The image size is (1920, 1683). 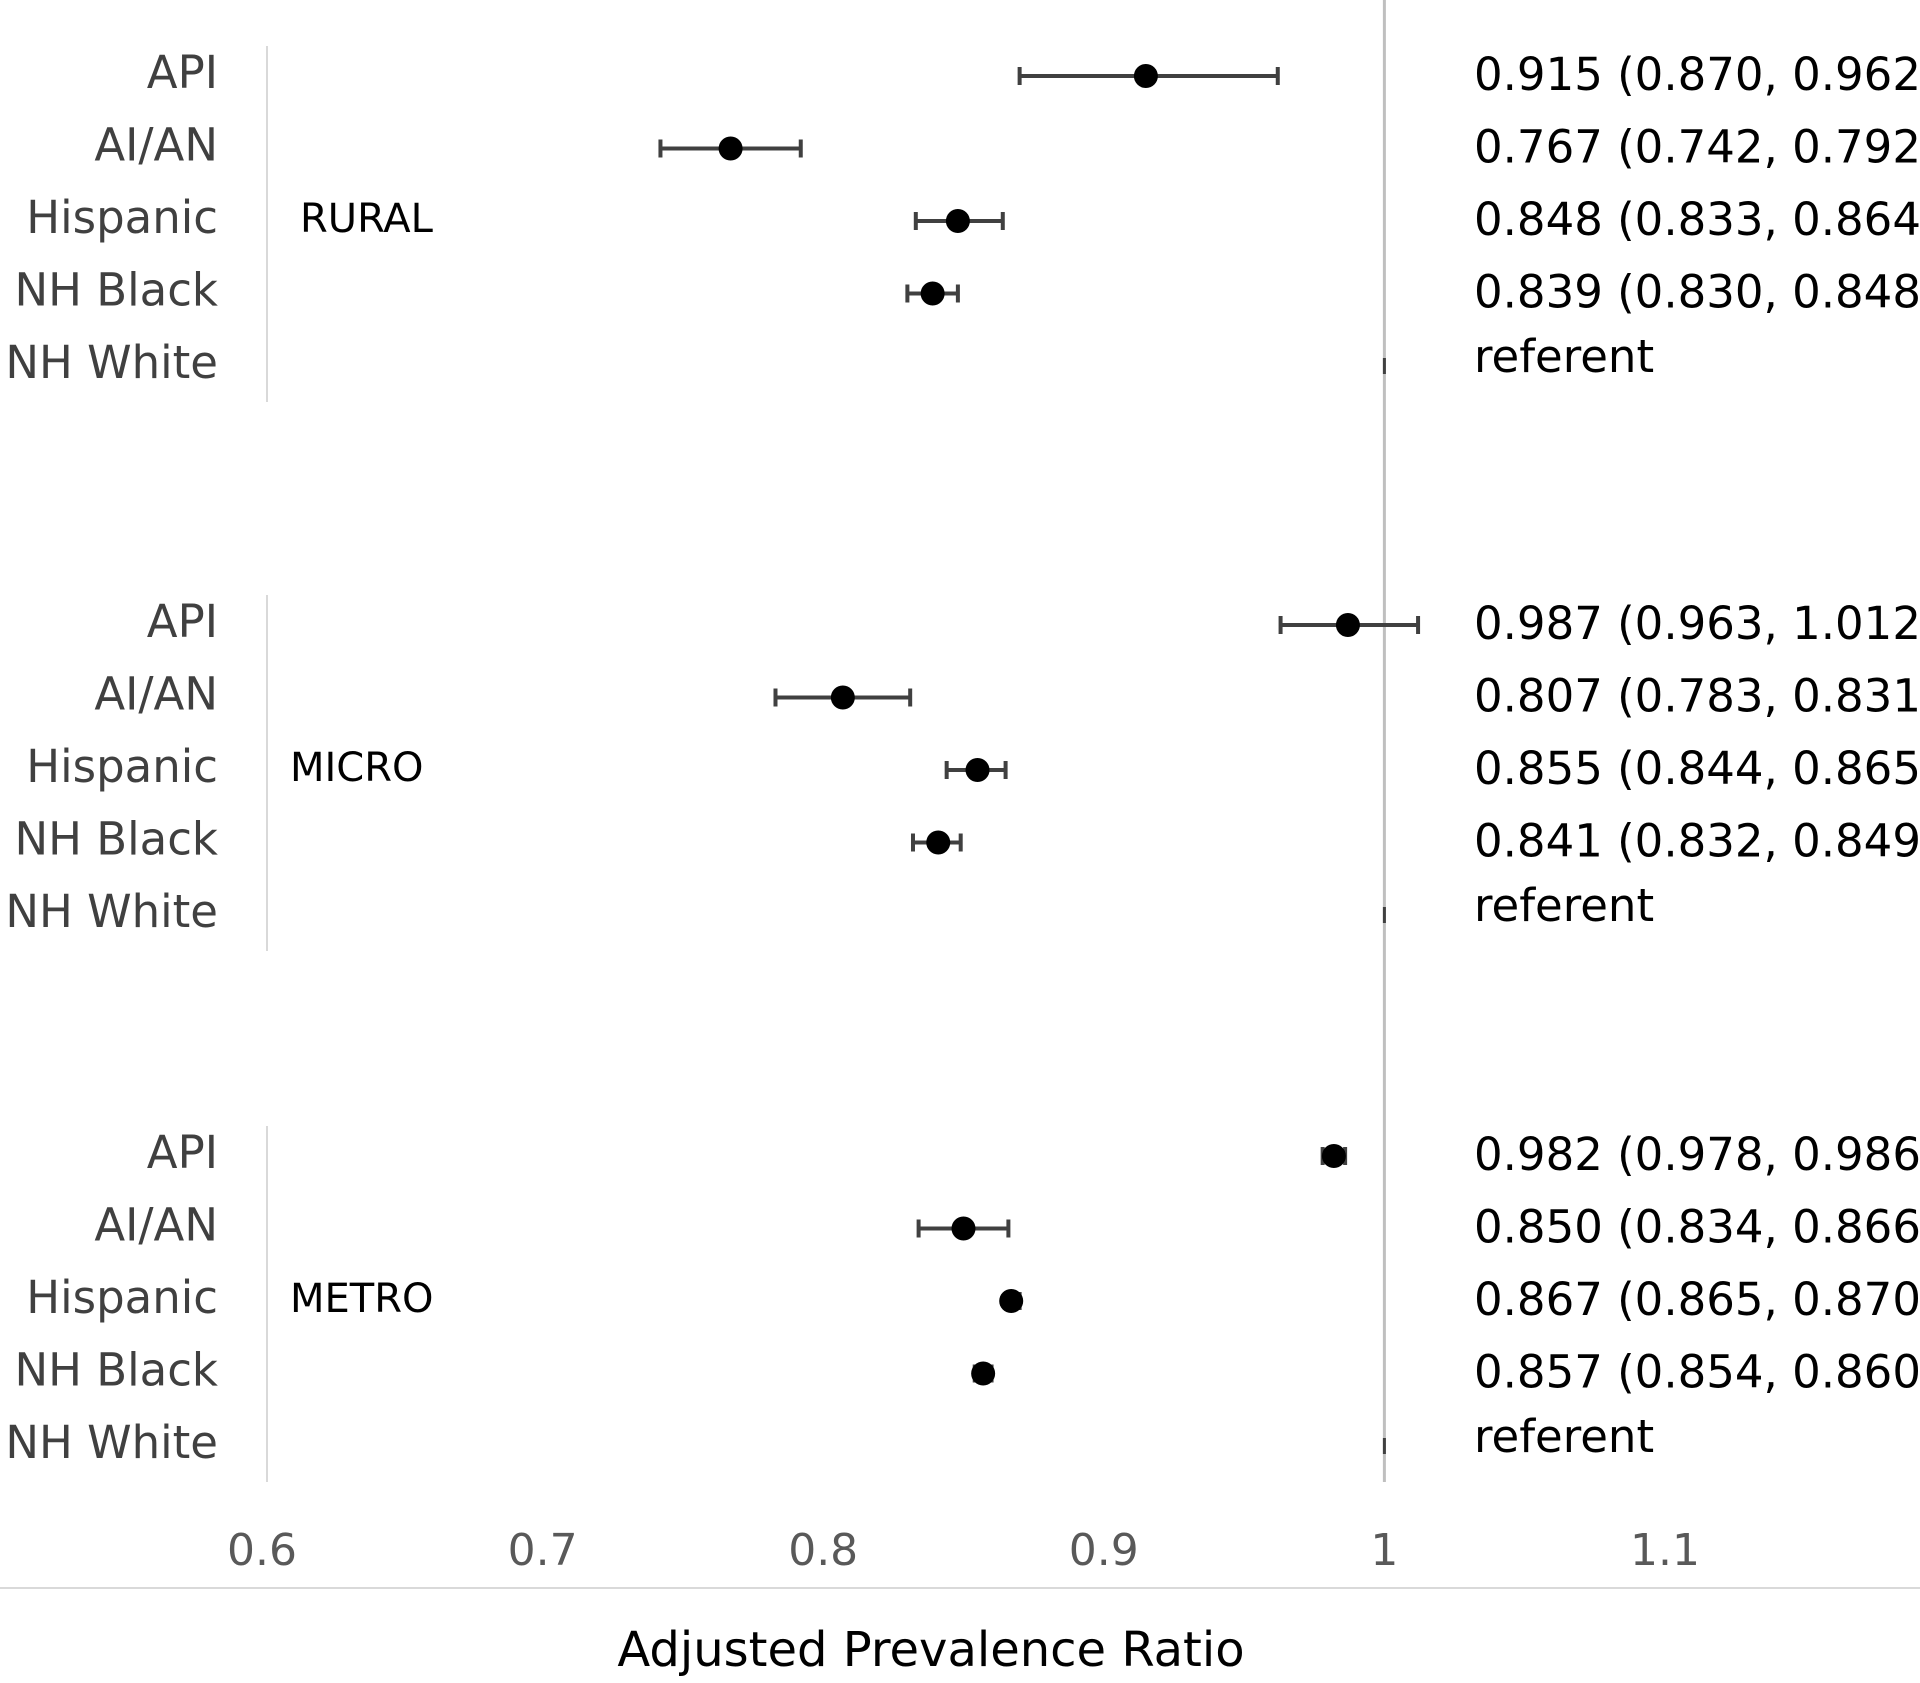 What do you see at coordinates (1697, 1227) in the screenshot?
I see `value-label: 0.850 (0.834, 0.866)` at bounding box center [1697, 1227].